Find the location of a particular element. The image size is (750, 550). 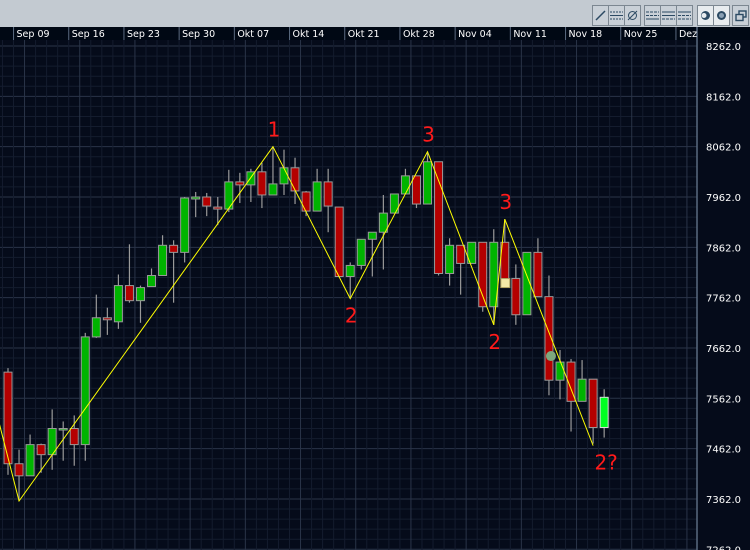

no-draw-button is located at coordinates (632, 15).